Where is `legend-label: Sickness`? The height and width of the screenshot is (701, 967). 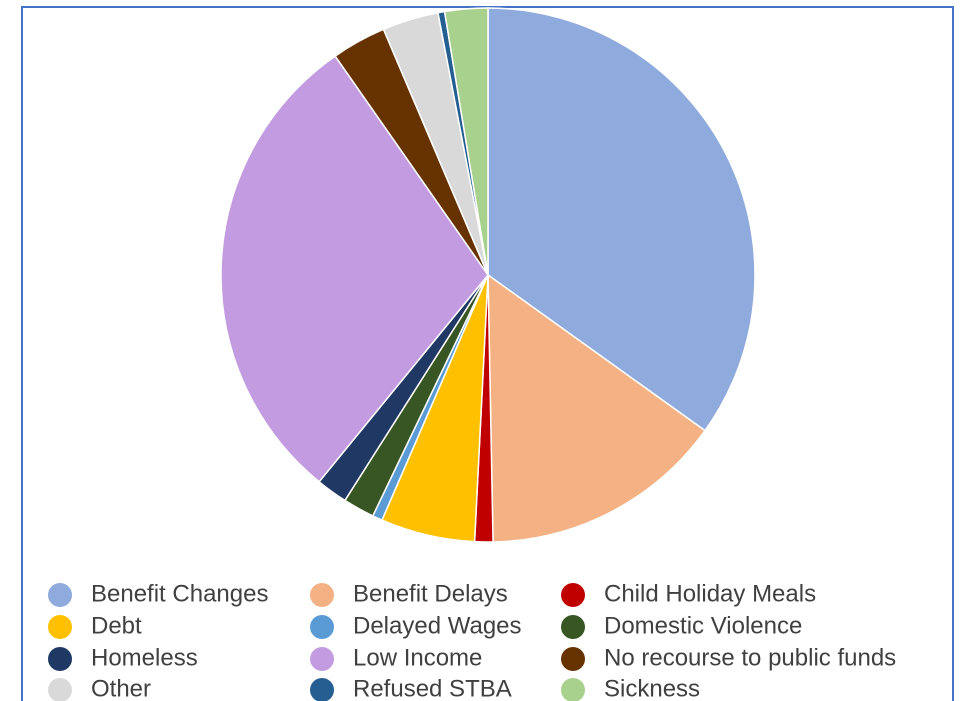 legend-label: Sickness is located at coordinates (652, 688).